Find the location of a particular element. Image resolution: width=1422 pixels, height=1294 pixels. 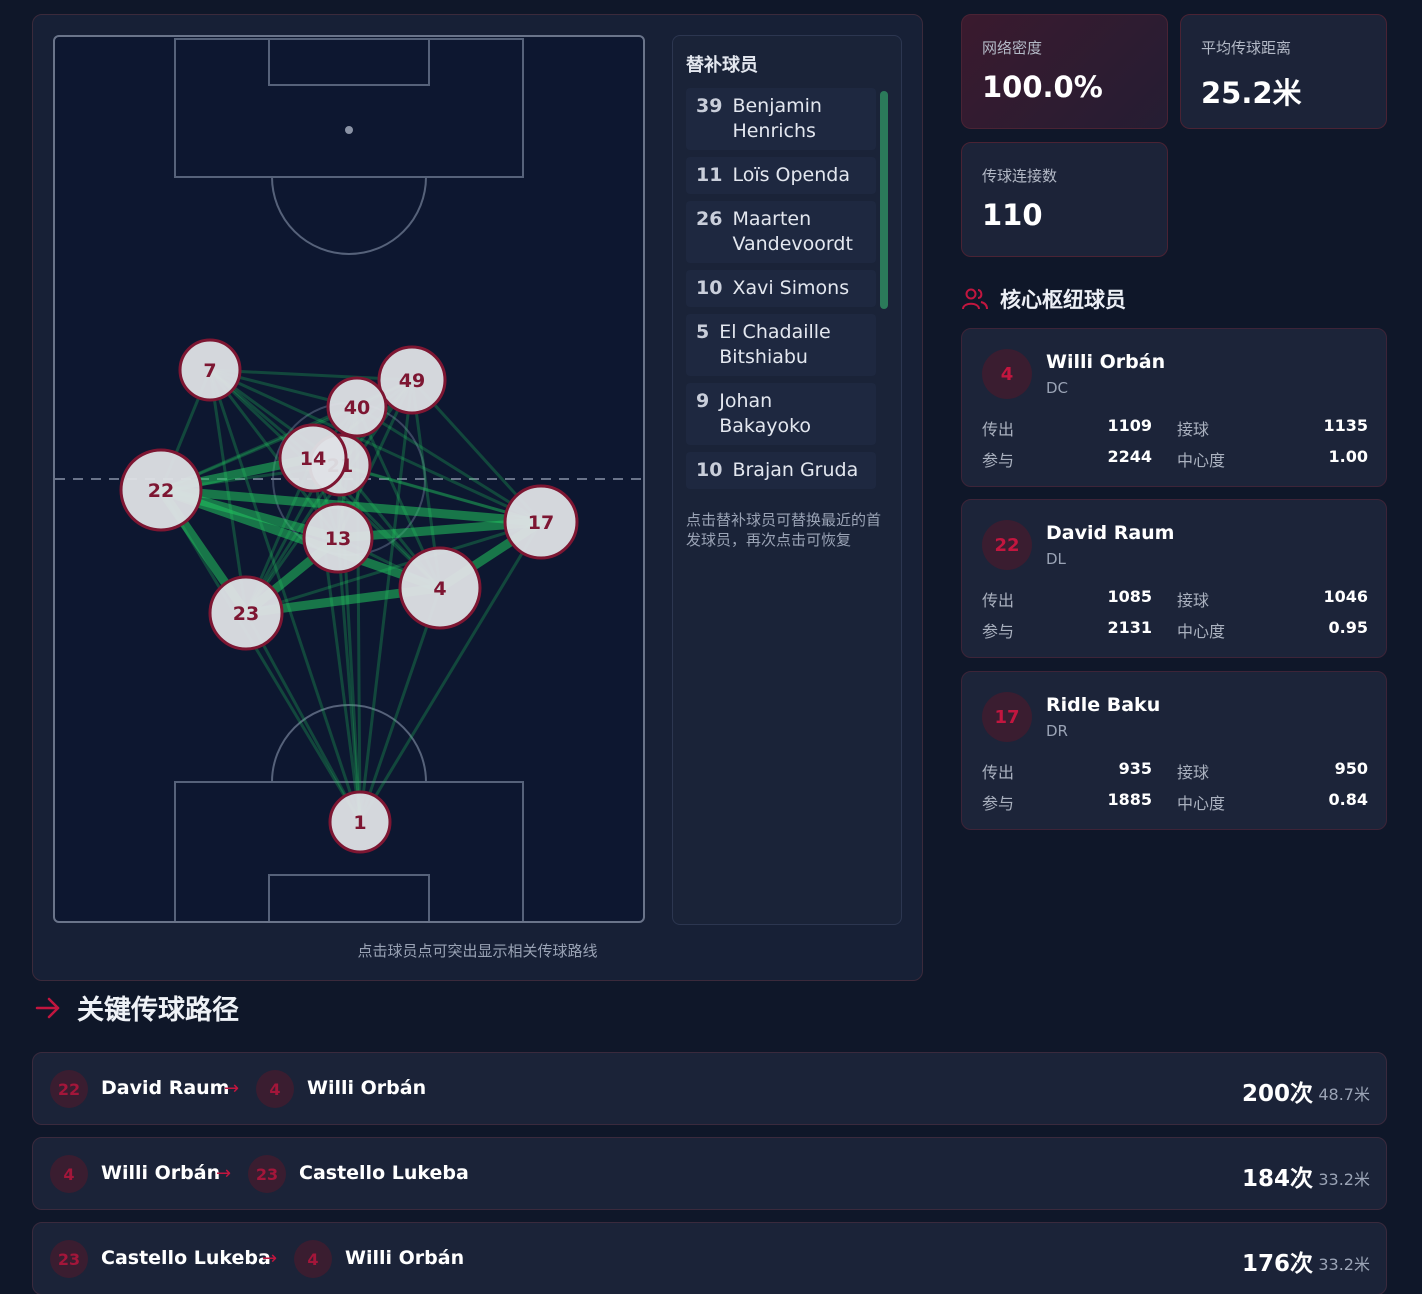

player-node: 17 is located at coordinates (541, 522).